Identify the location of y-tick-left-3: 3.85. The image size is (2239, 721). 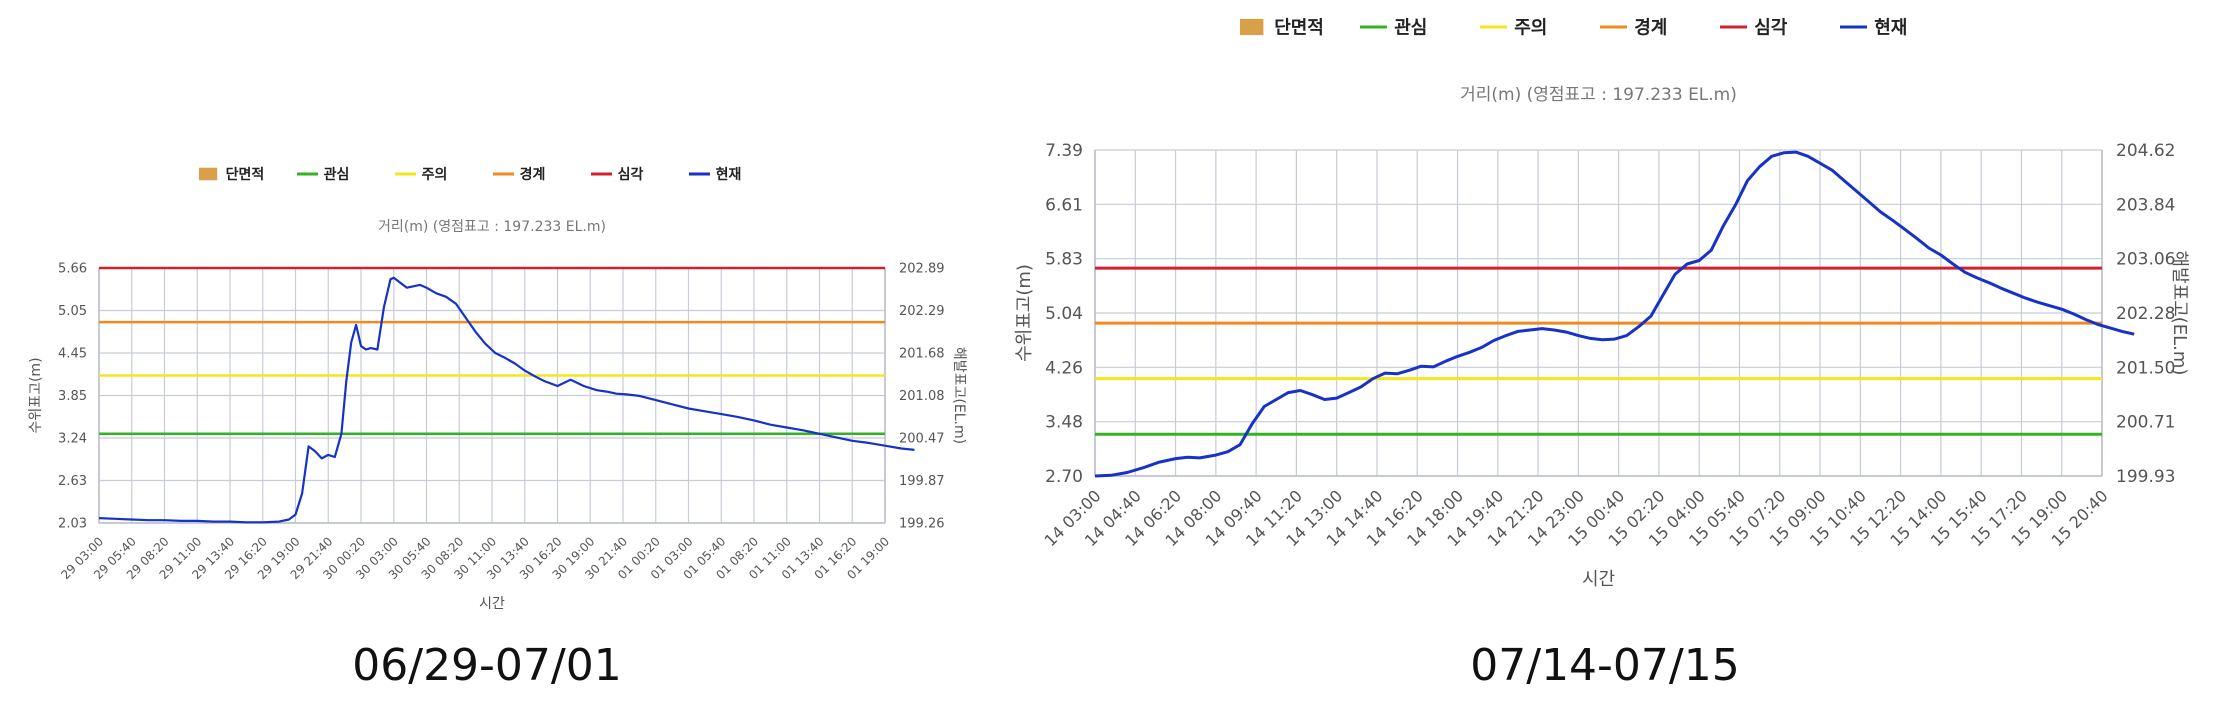
(72, 396).